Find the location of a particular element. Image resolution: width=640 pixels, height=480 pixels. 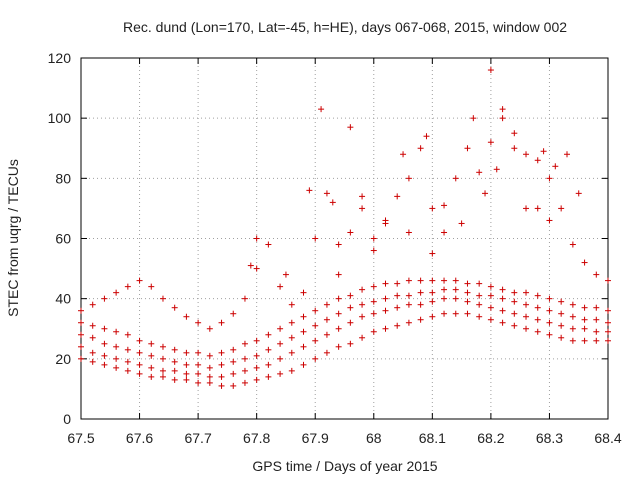

y-tick-label: 120 is located at coordinates (60, 58).